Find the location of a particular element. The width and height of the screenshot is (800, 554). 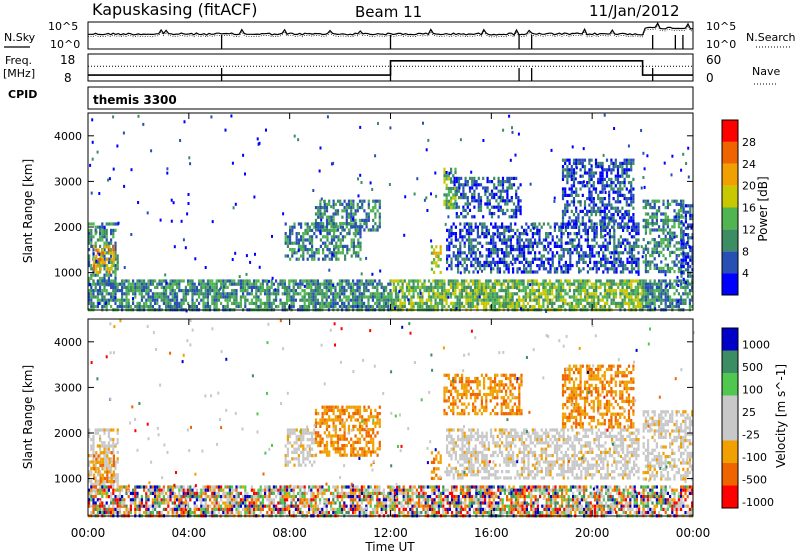

noise-panel: N.Sky 10^5 10^0 10^5 10^0 N.Search is located at coordinates (400, 35).